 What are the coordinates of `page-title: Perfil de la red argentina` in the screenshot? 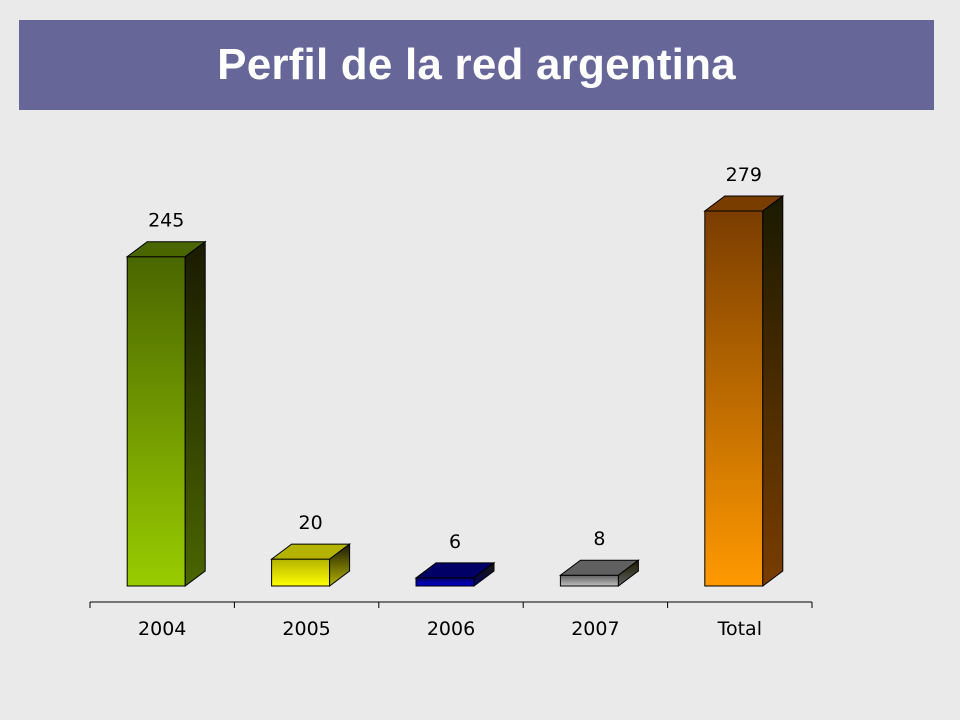 It's located at (476, 64).